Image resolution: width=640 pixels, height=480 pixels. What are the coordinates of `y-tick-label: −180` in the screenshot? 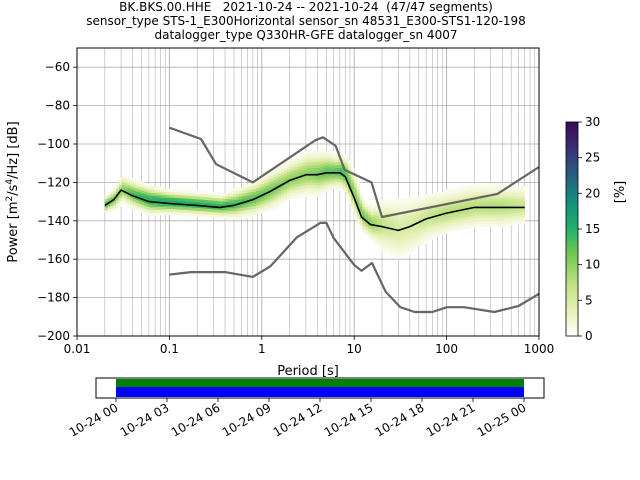 It's located at (53, 298).